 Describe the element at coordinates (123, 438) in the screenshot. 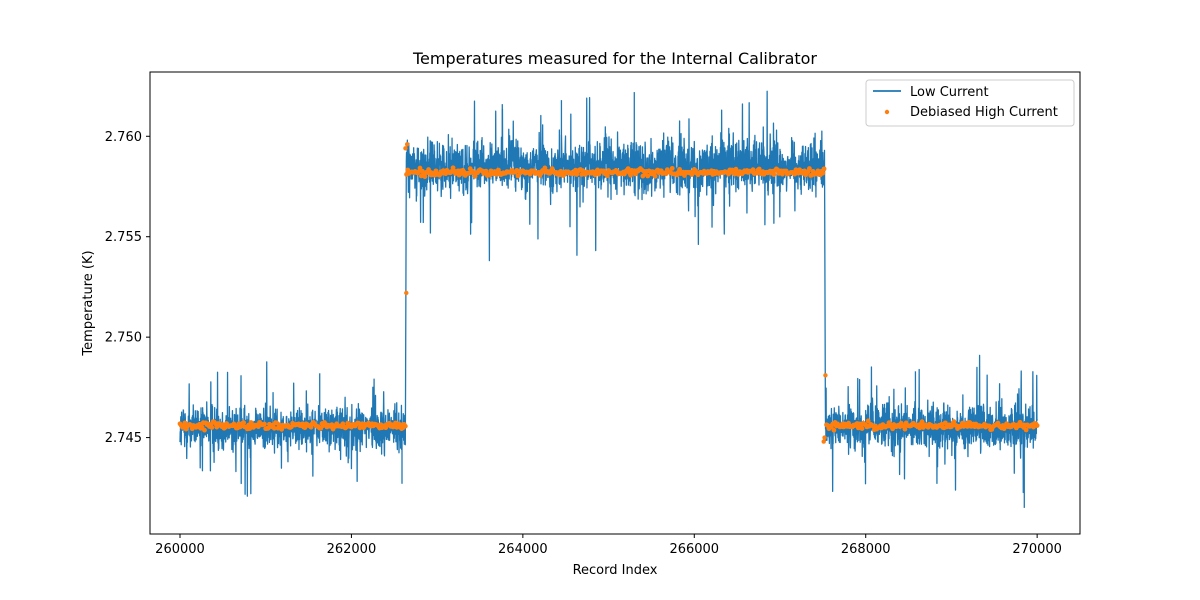

I see `y-tick-label: 2.745` at that location.